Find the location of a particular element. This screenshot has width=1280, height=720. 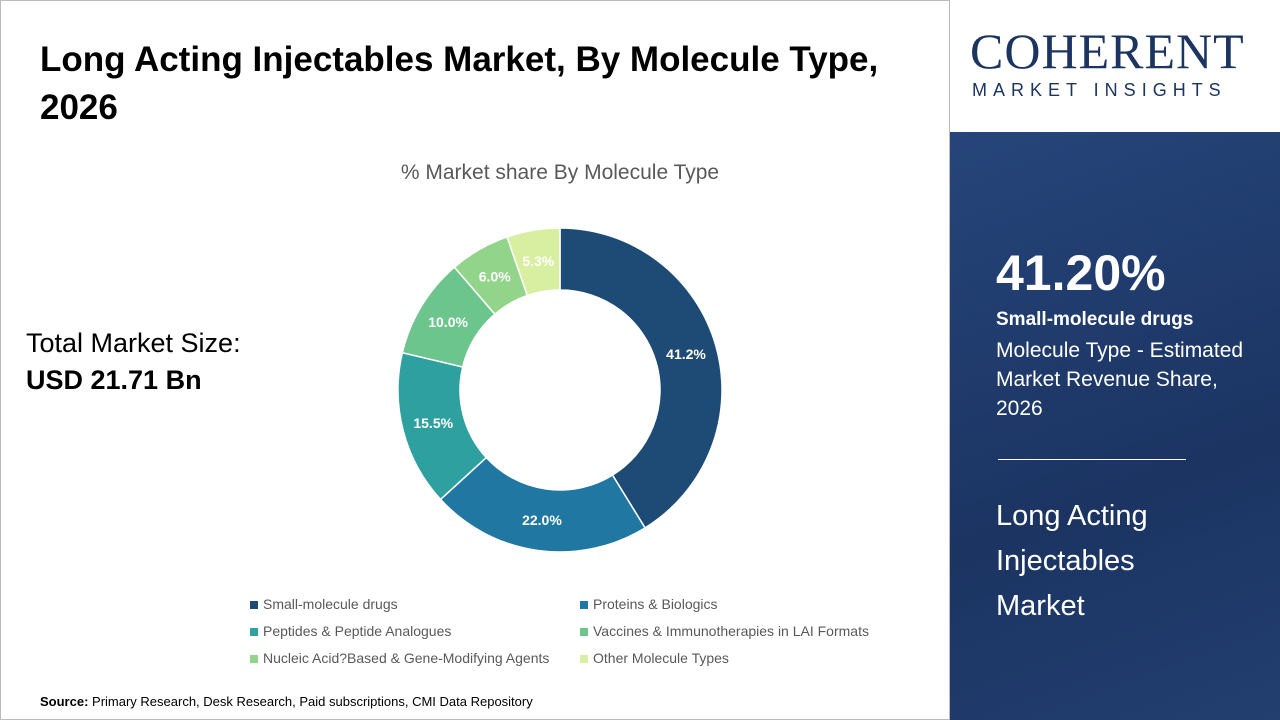

highlight-segment: Small-molecule drugs is located at coordinates (1095, 319).